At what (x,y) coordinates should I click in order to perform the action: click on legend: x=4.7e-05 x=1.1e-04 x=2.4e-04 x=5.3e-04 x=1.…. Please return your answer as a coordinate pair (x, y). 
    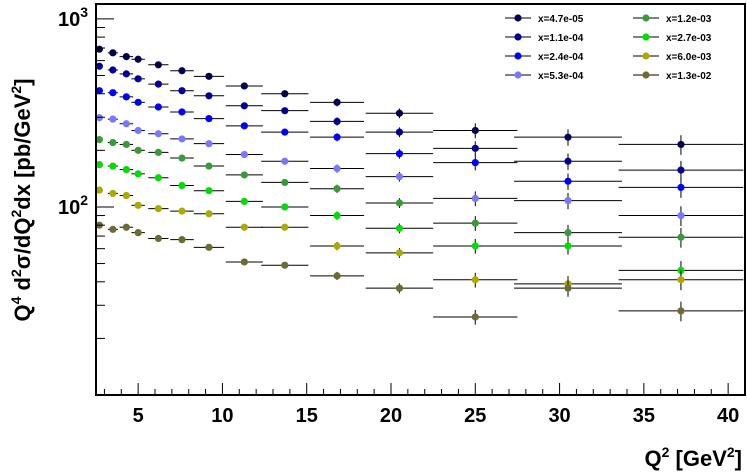
    Looking at the image, I should click on (608, 48).